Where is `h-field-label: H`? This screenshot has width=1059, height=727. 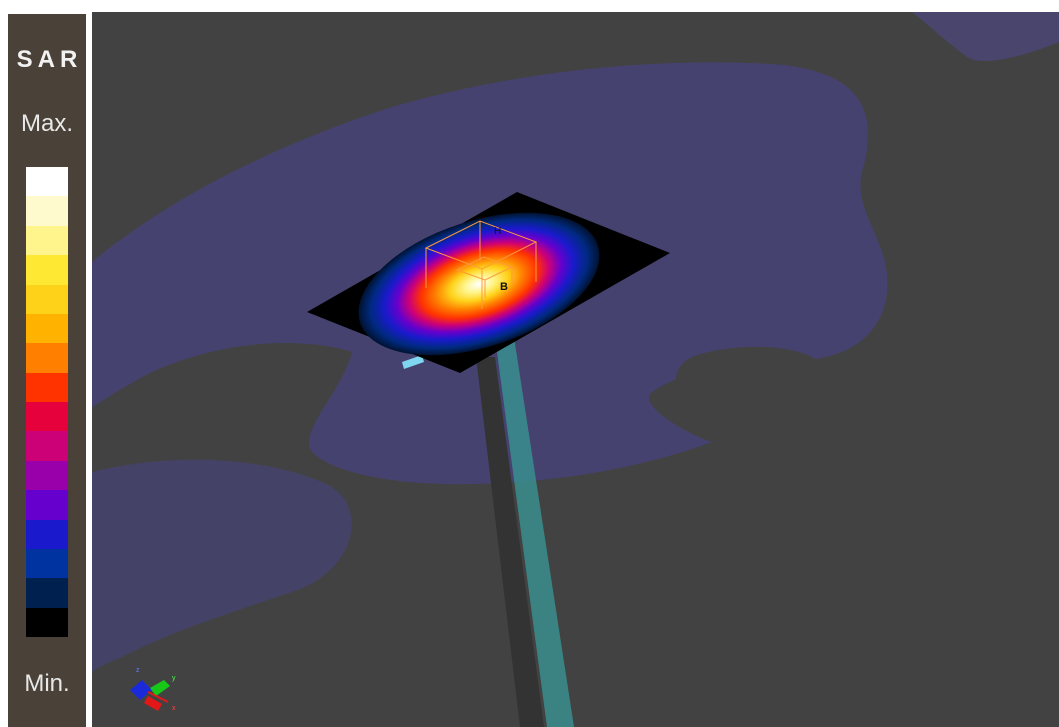
h-field-label: H is located at coordinates (497, 231).